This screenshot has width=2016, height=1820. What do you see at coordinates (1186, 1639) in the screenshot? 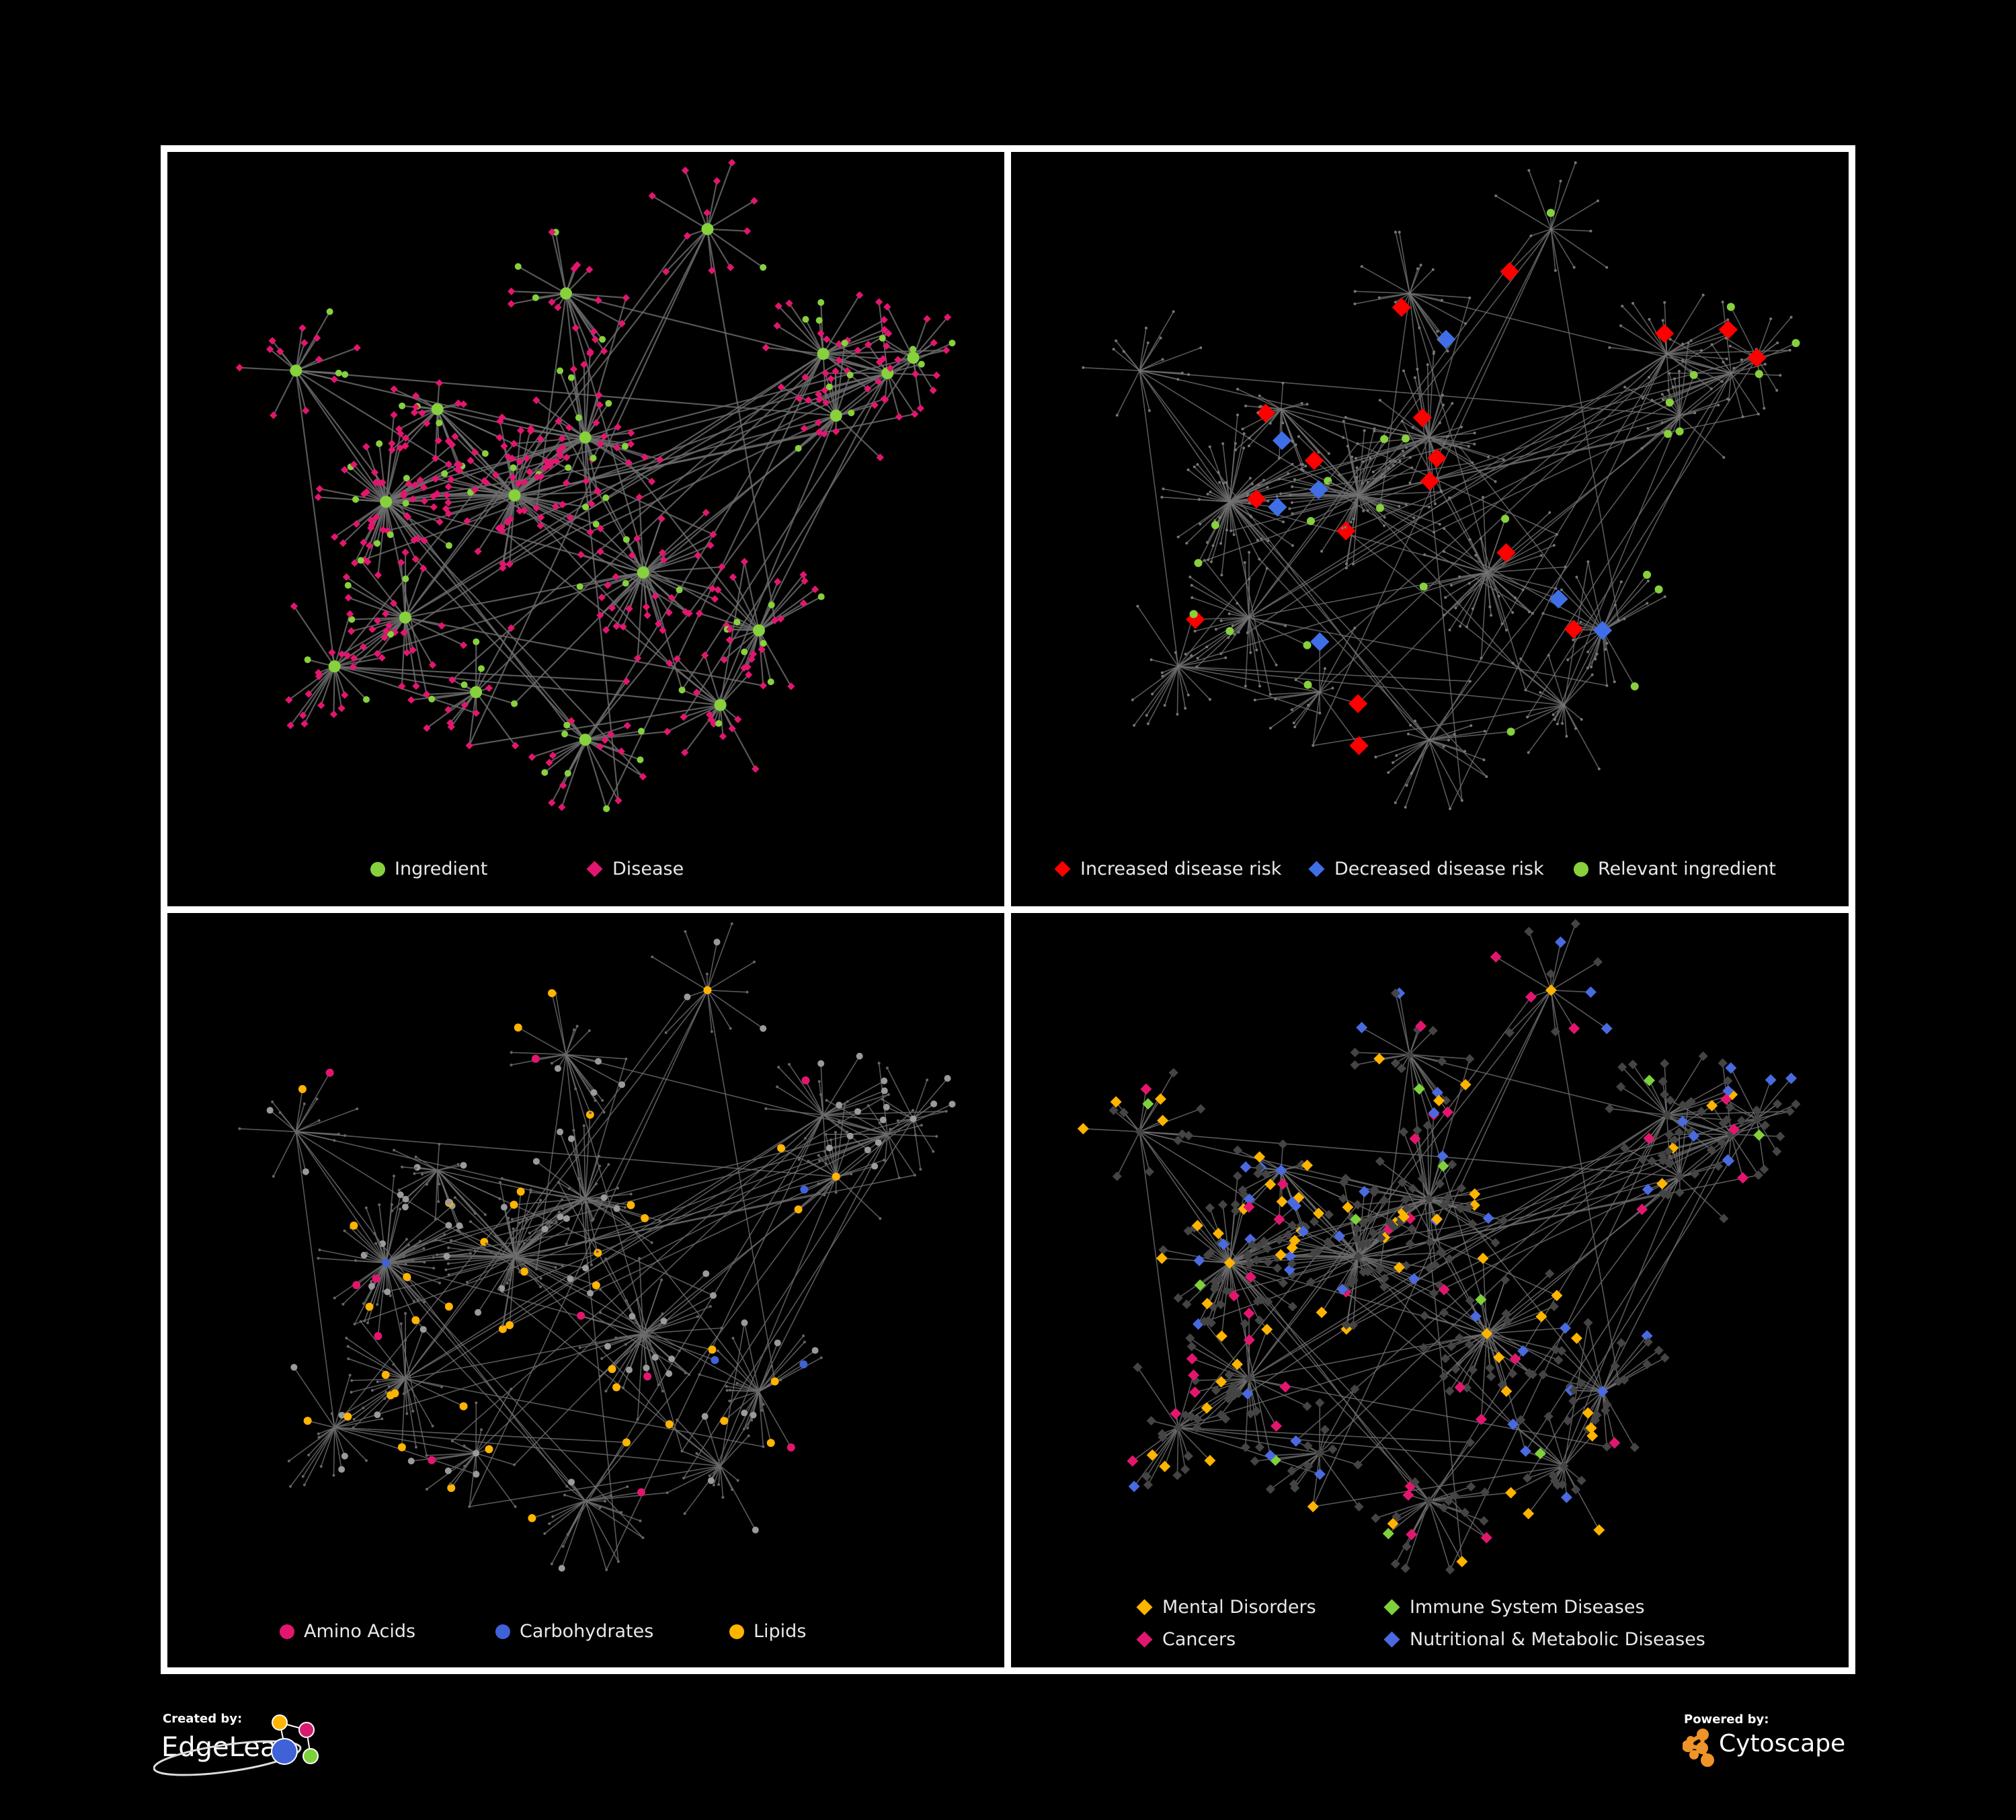
I see `legend-item-cancers: Cancers` at bounding box center [1186, 1639].